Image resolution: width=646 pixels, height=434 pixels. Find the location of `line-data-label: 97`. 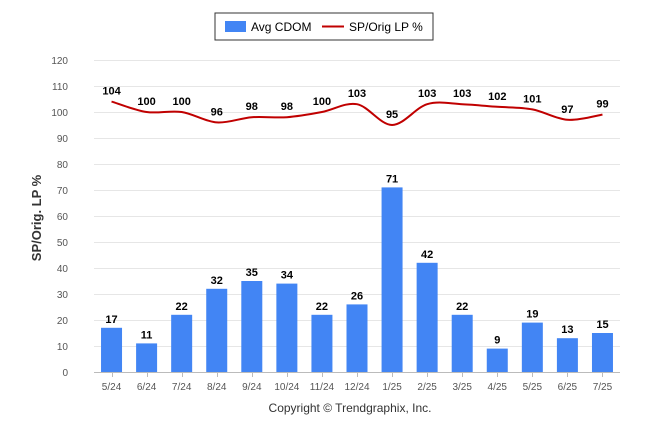

line-data-label: 97 is located at coordinates (567, 110).